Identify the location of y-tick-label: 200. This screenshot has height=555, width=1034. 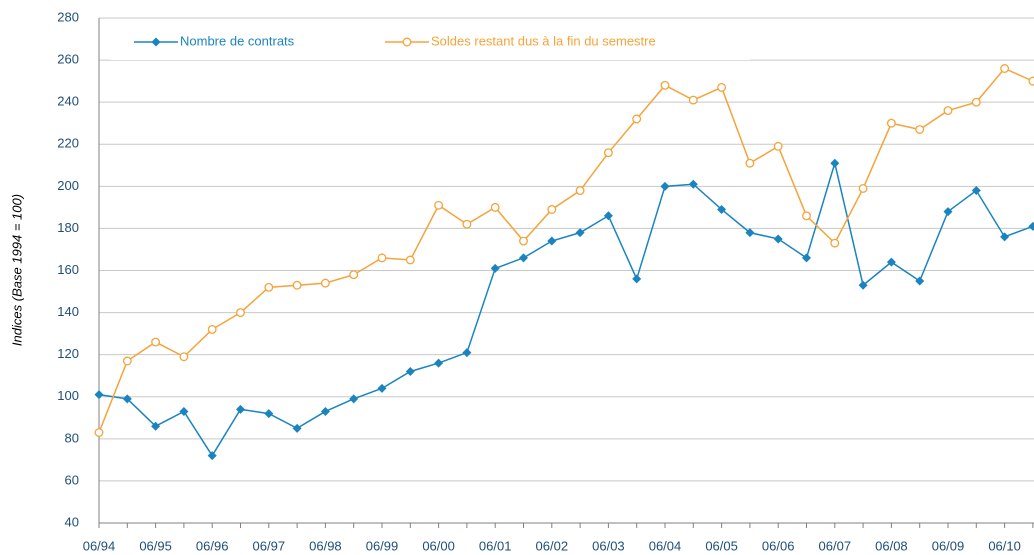
(68, 185).